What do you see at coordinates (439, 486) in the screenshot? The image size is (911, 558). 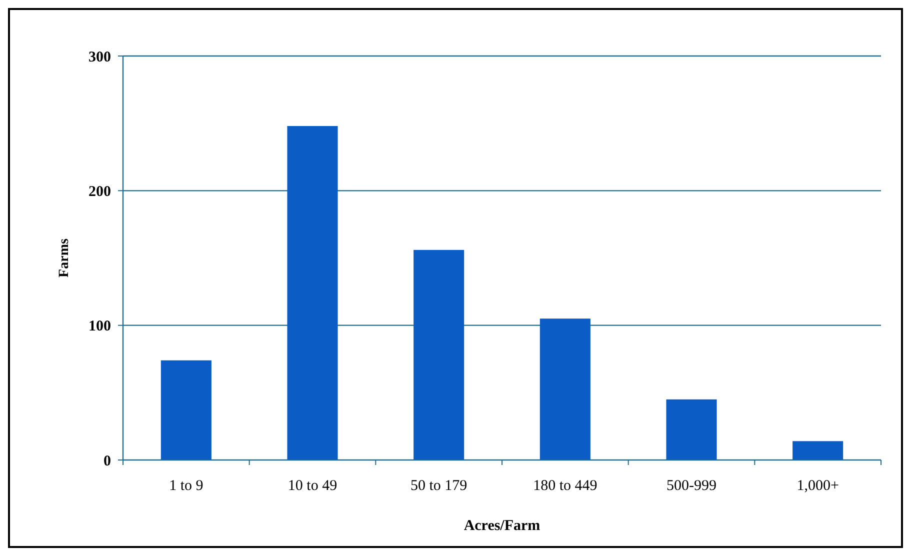 I see `x-tick-label: 50 to 179` at bounding box center [439, 486].